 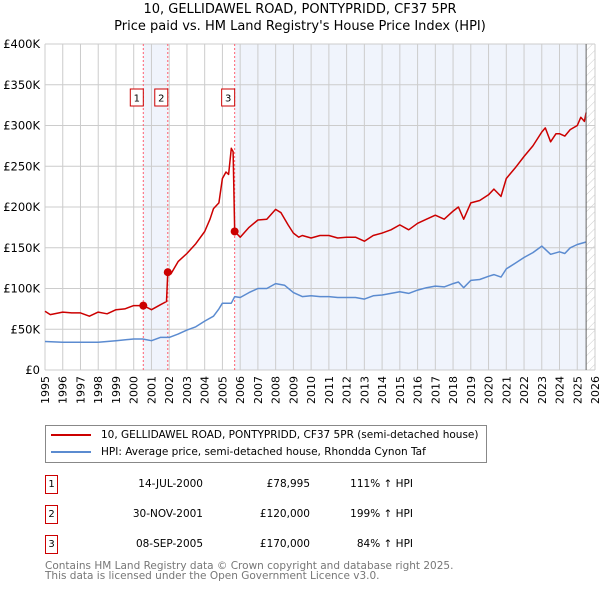 I want to click on x-tick-label: 2004, so click(x=205, y=390).